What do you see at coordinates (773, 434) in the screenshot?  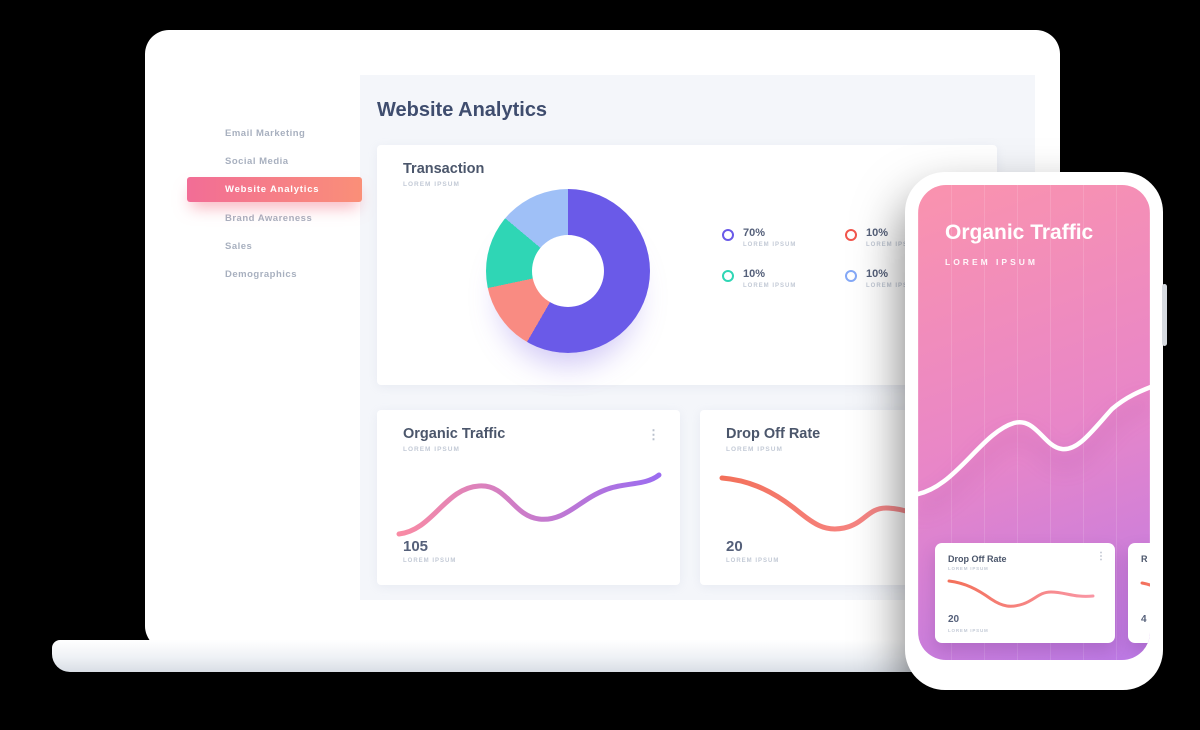 I see `dropoff-title: Drop Off Rate` at bounding box center [773, 434].